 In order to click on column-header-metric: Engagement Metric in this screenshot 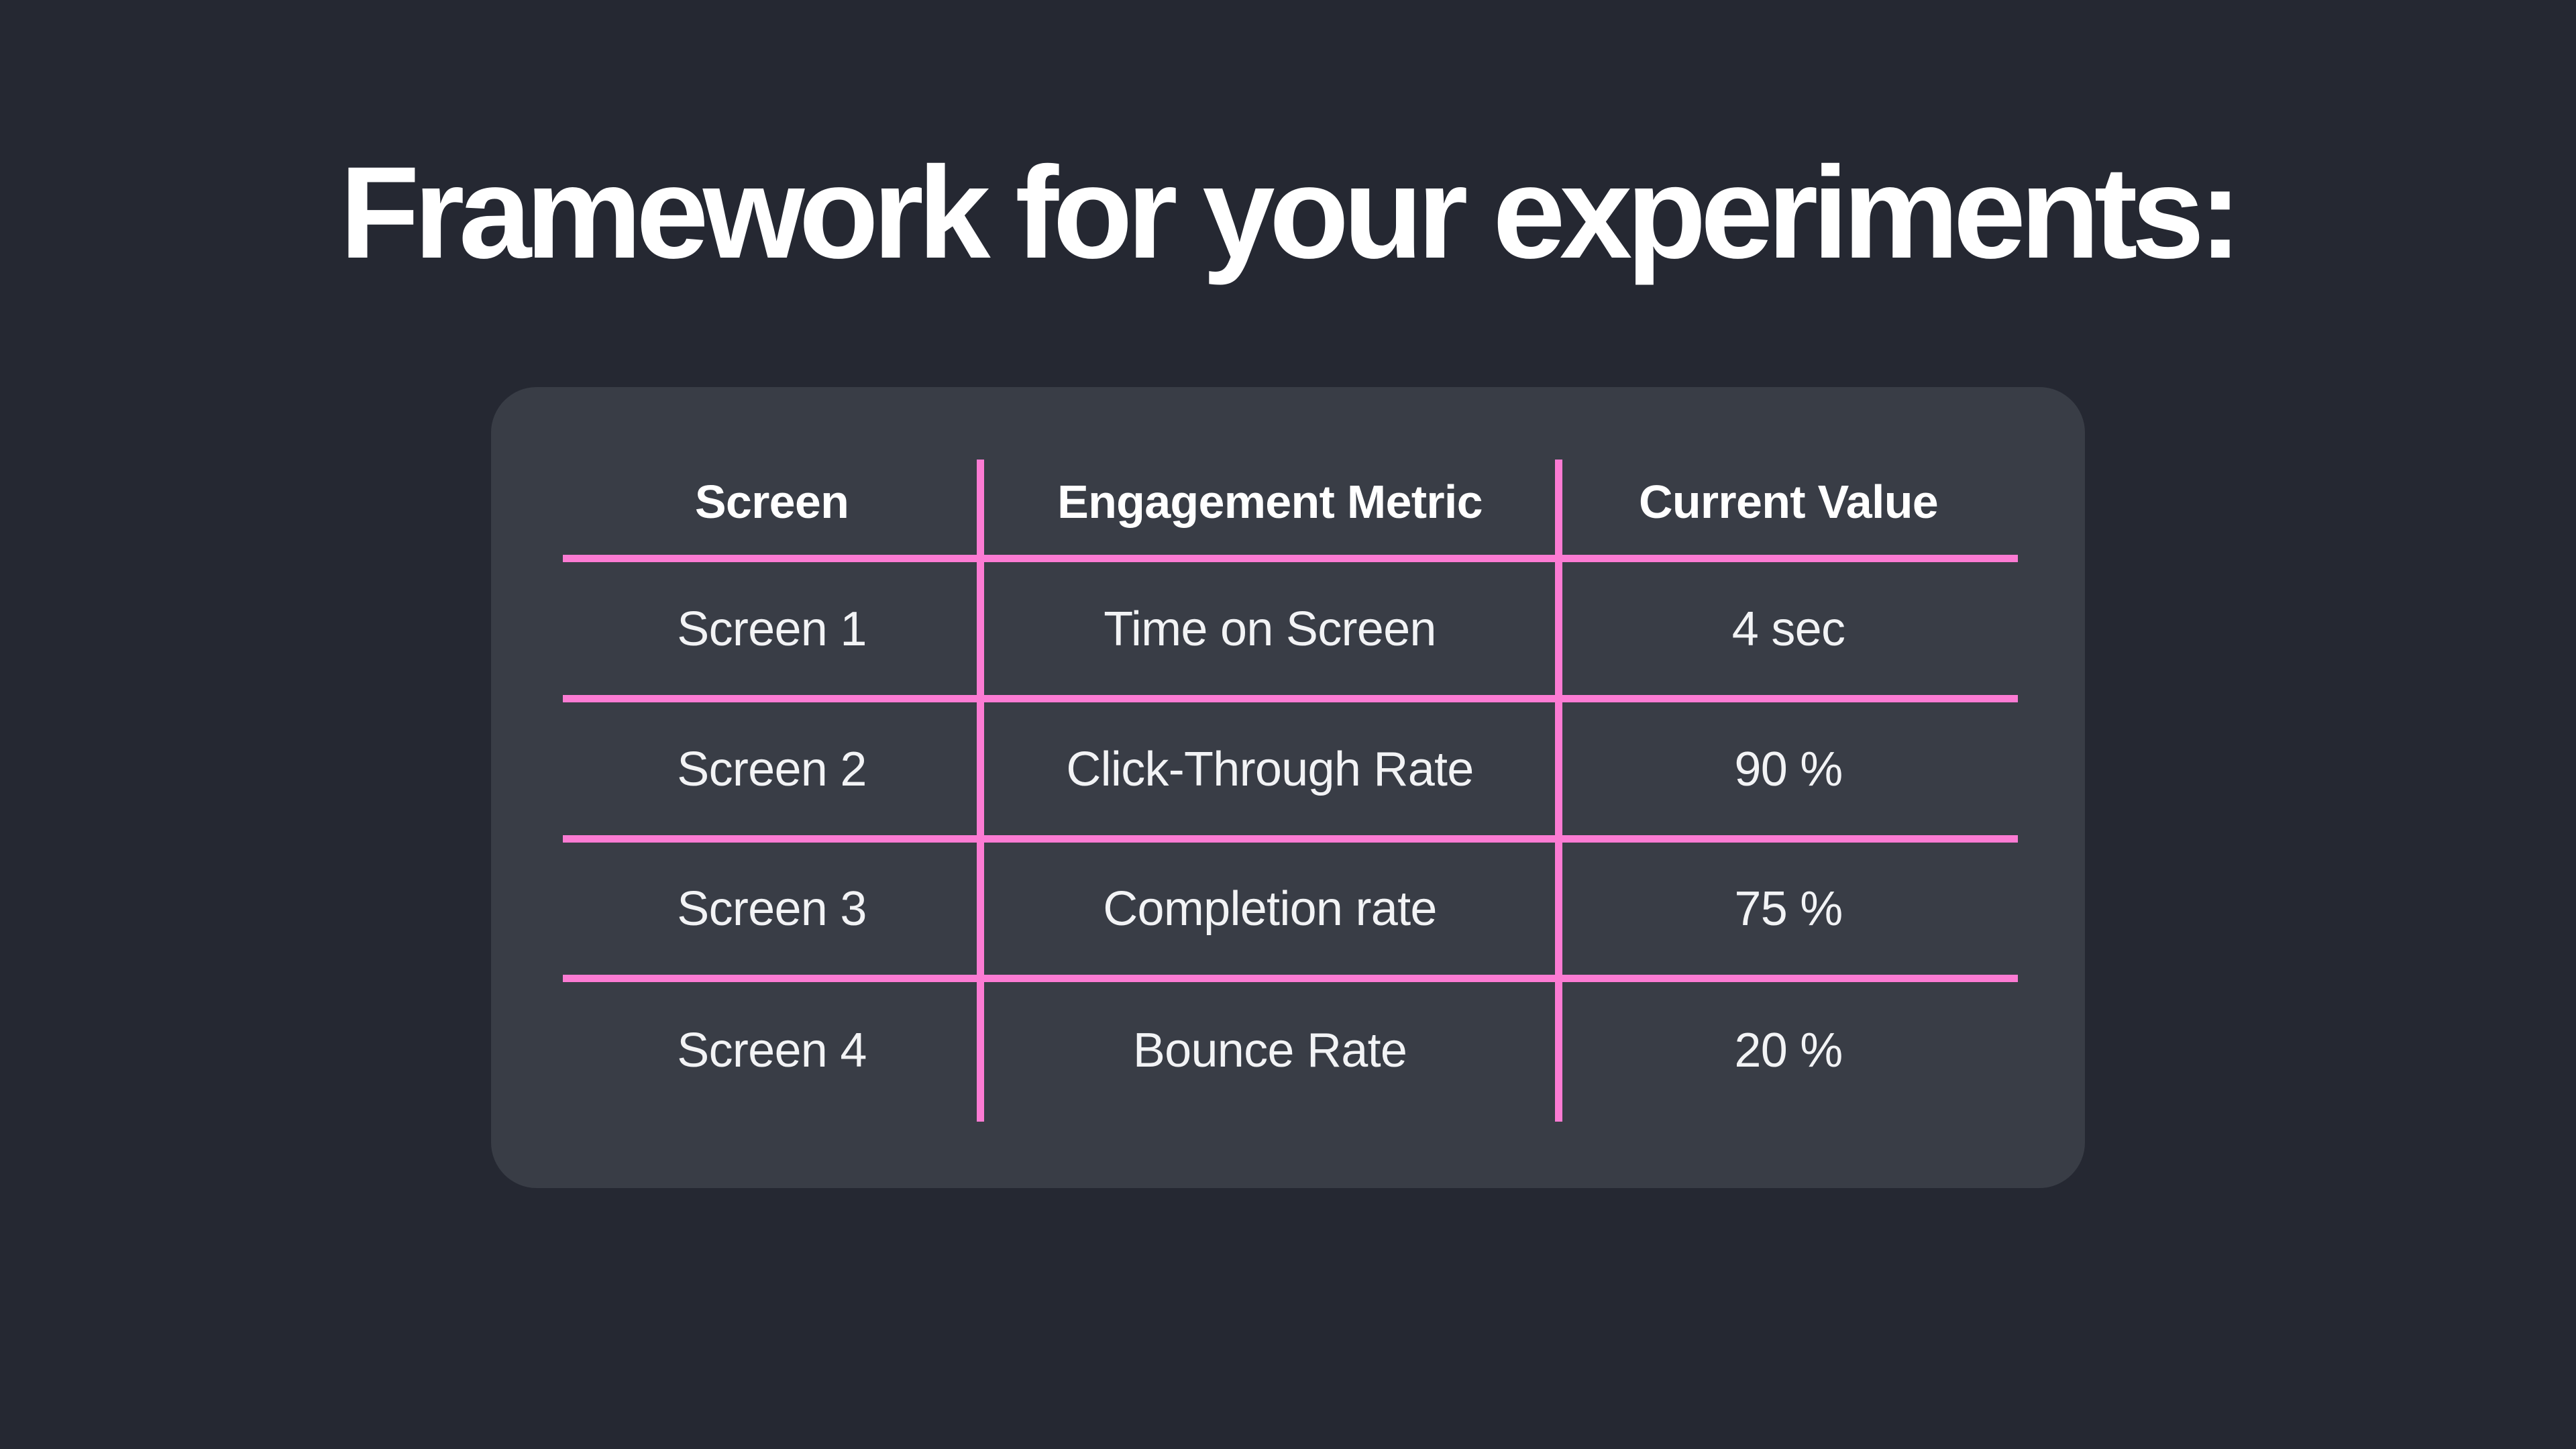, I will do `click(1270, 502)`.